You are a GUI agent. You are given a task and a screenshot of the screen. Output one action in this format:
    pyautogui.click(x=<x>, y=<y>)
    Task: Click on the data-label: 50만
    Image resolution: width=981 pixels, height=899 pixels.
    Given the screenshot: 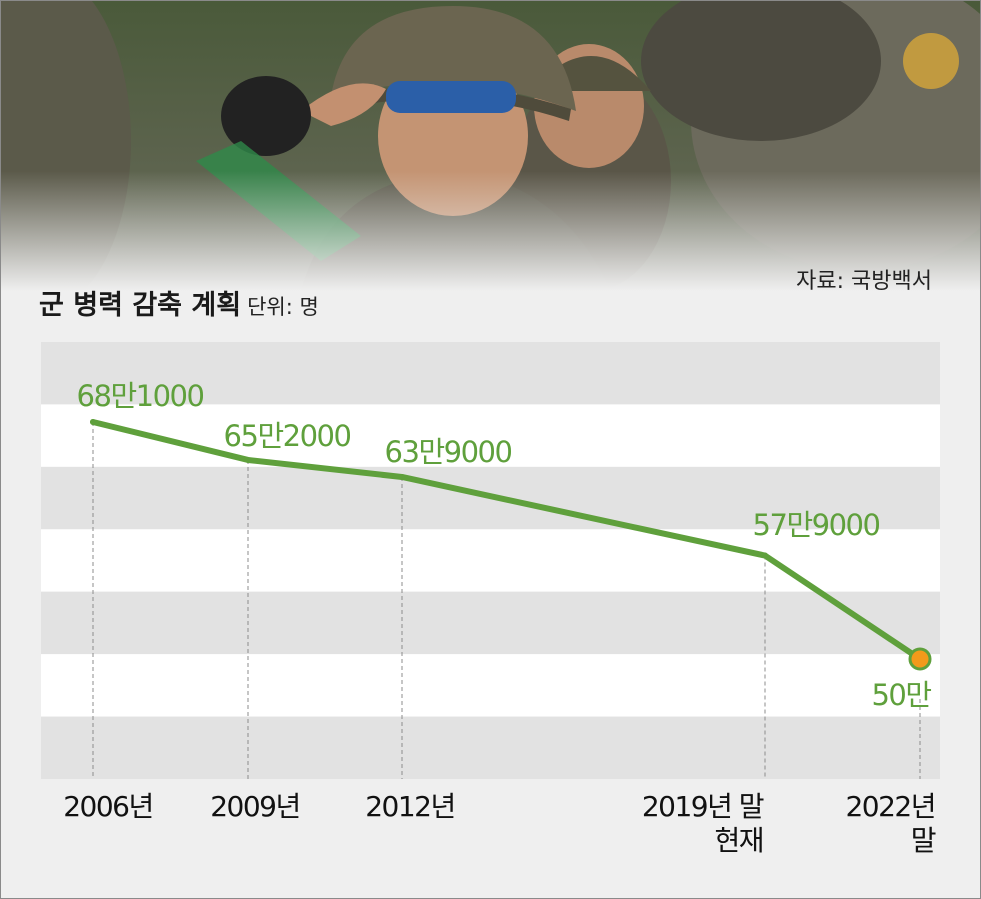 What is the action you would take?
    pyautogui.click(x=901, y=695)
    